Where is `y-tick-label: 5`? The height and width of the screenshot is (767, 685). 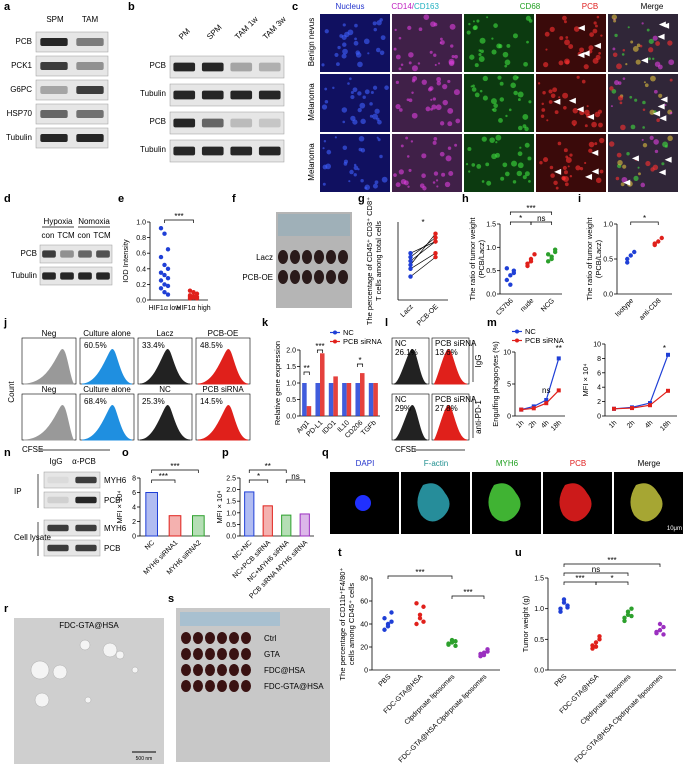
y-tick-label: 5 is located at coordinates (509, 385).